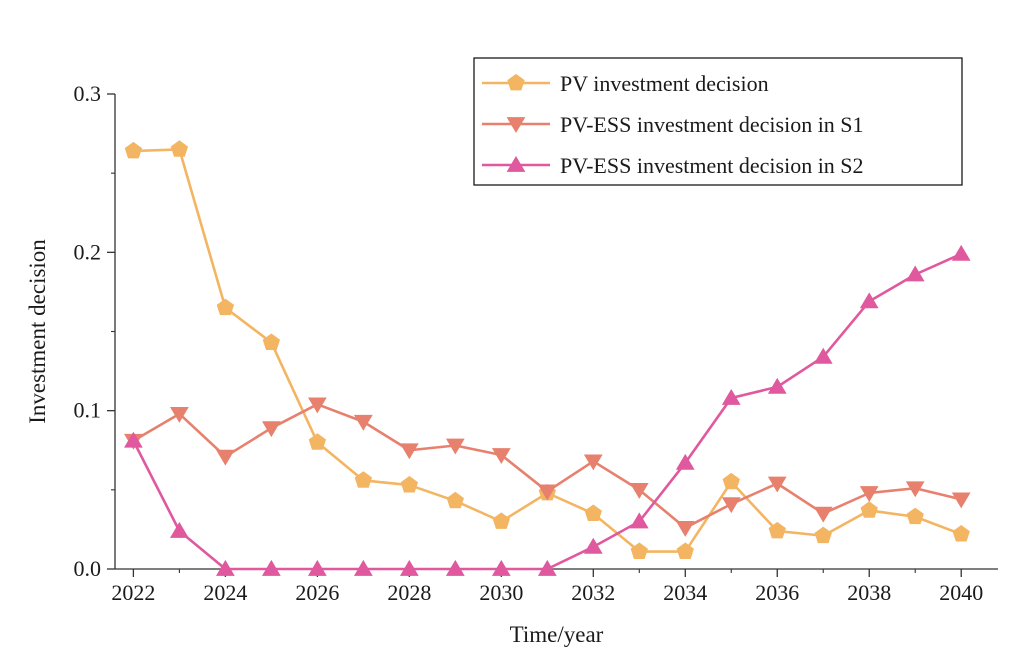 This screenshot has height=664, width=1009. I want to click on x-tick-label: 2034, so click(685, 592).